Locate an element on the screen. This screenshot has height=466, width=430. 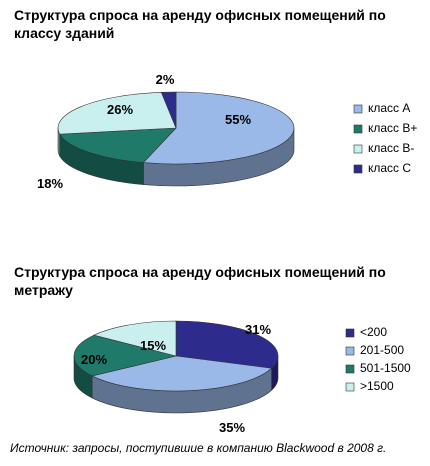
legend-entry: класс А is located at coordinates (389, 108).